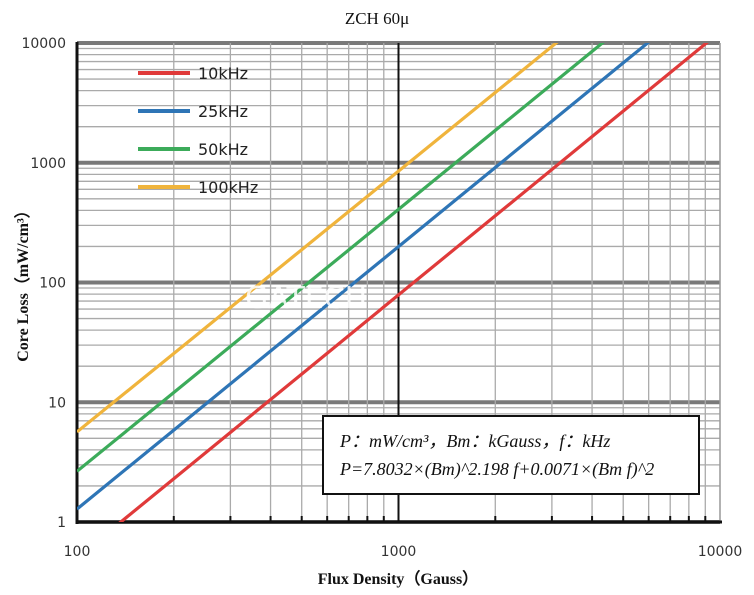  I want to click on x-tick-label: 10000, so click(720, 552).